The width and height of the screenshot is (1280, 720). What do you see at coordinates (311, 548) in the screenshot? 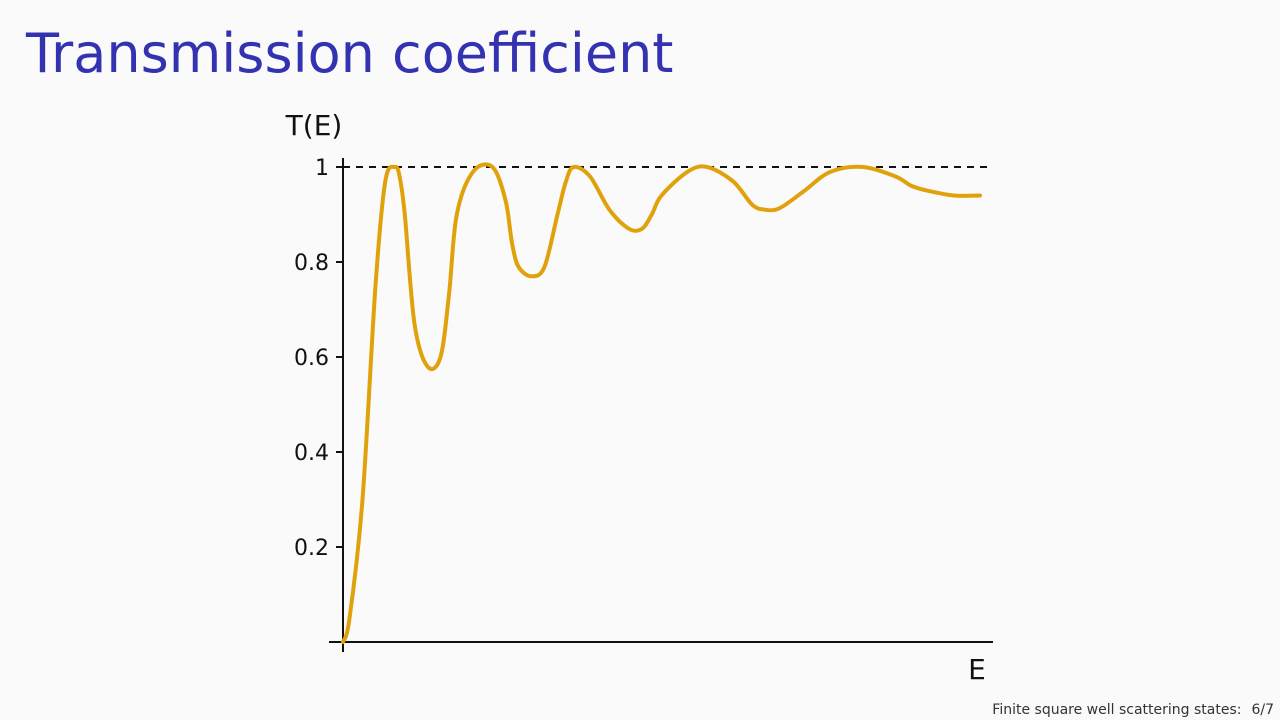
I see `y-tick-label: 0.2` at bounding box center [311, 548].